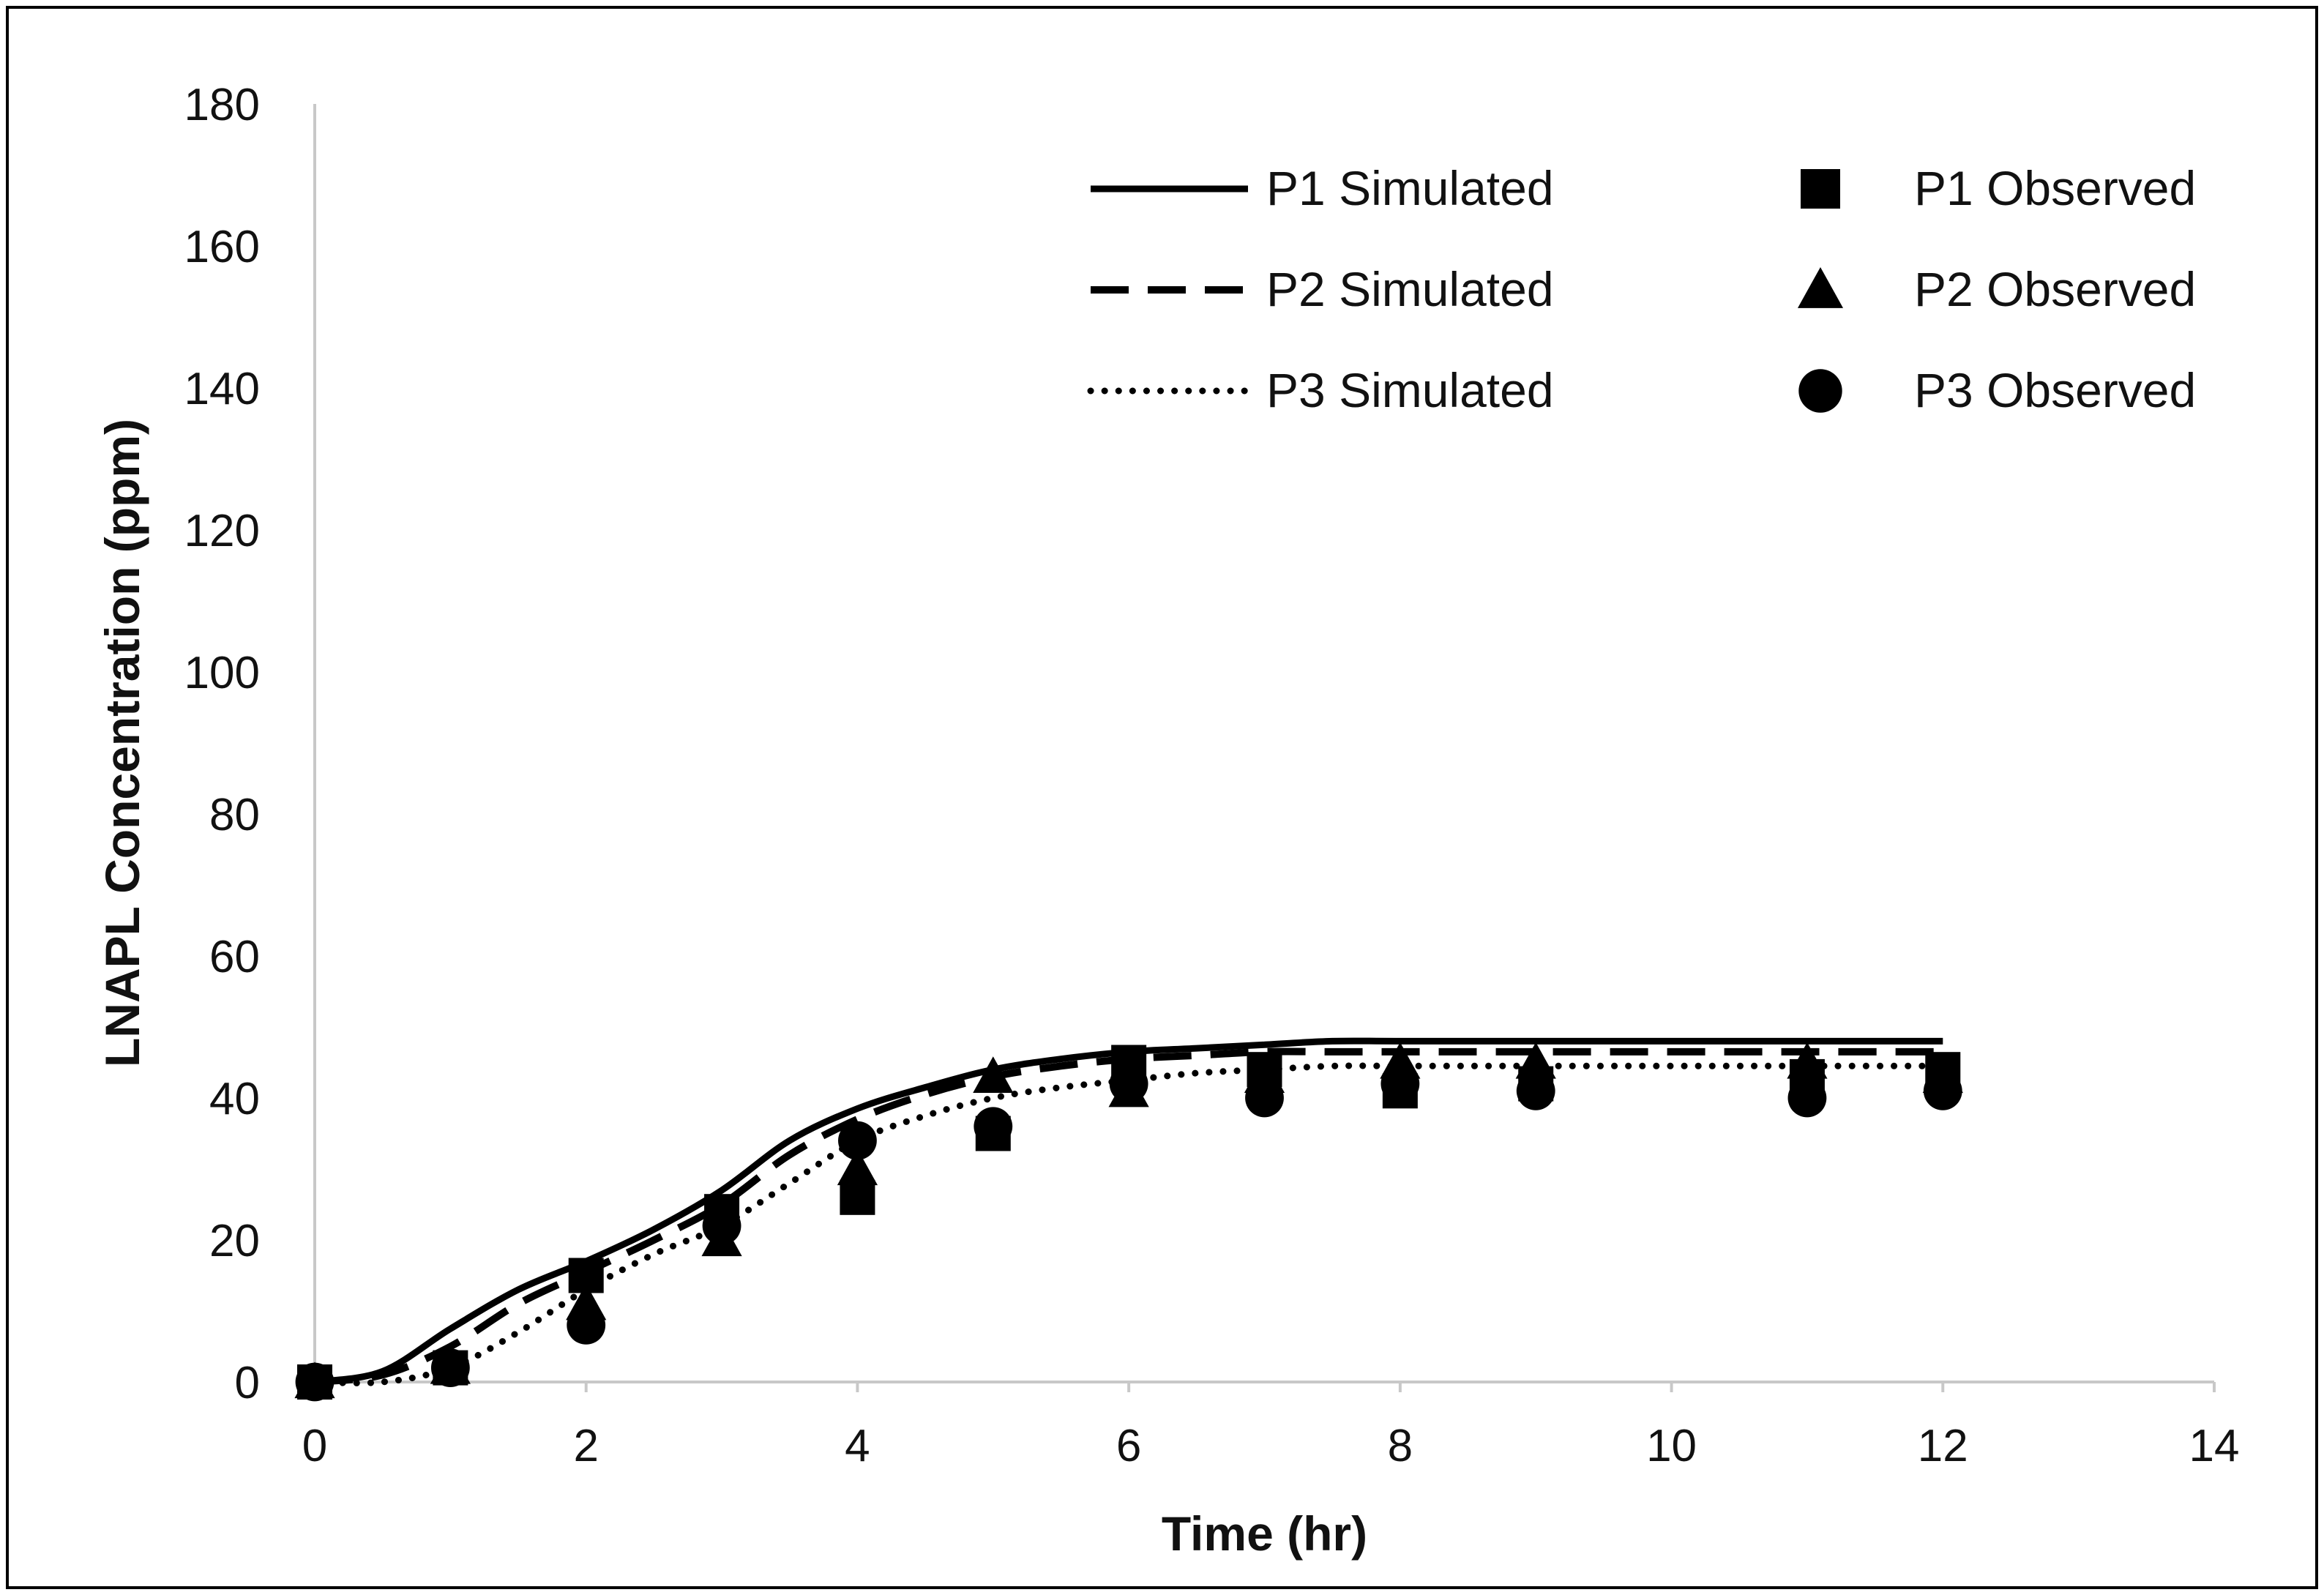  I want to click on y-axis-title: LNAPL Concentration (ppm), so click(122, 743).